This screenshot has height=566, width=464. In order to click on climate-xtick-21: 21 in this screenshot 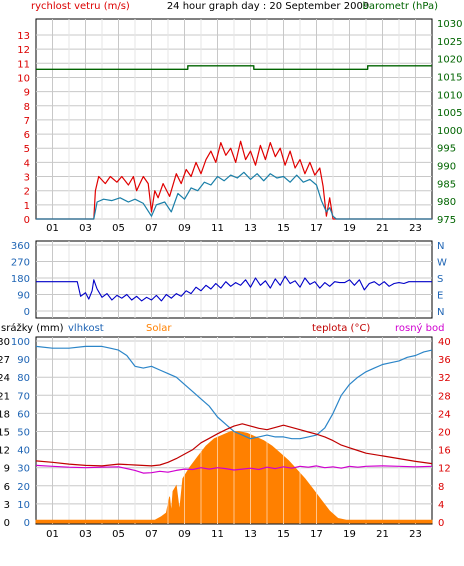, I will do `click(382, 534)`.